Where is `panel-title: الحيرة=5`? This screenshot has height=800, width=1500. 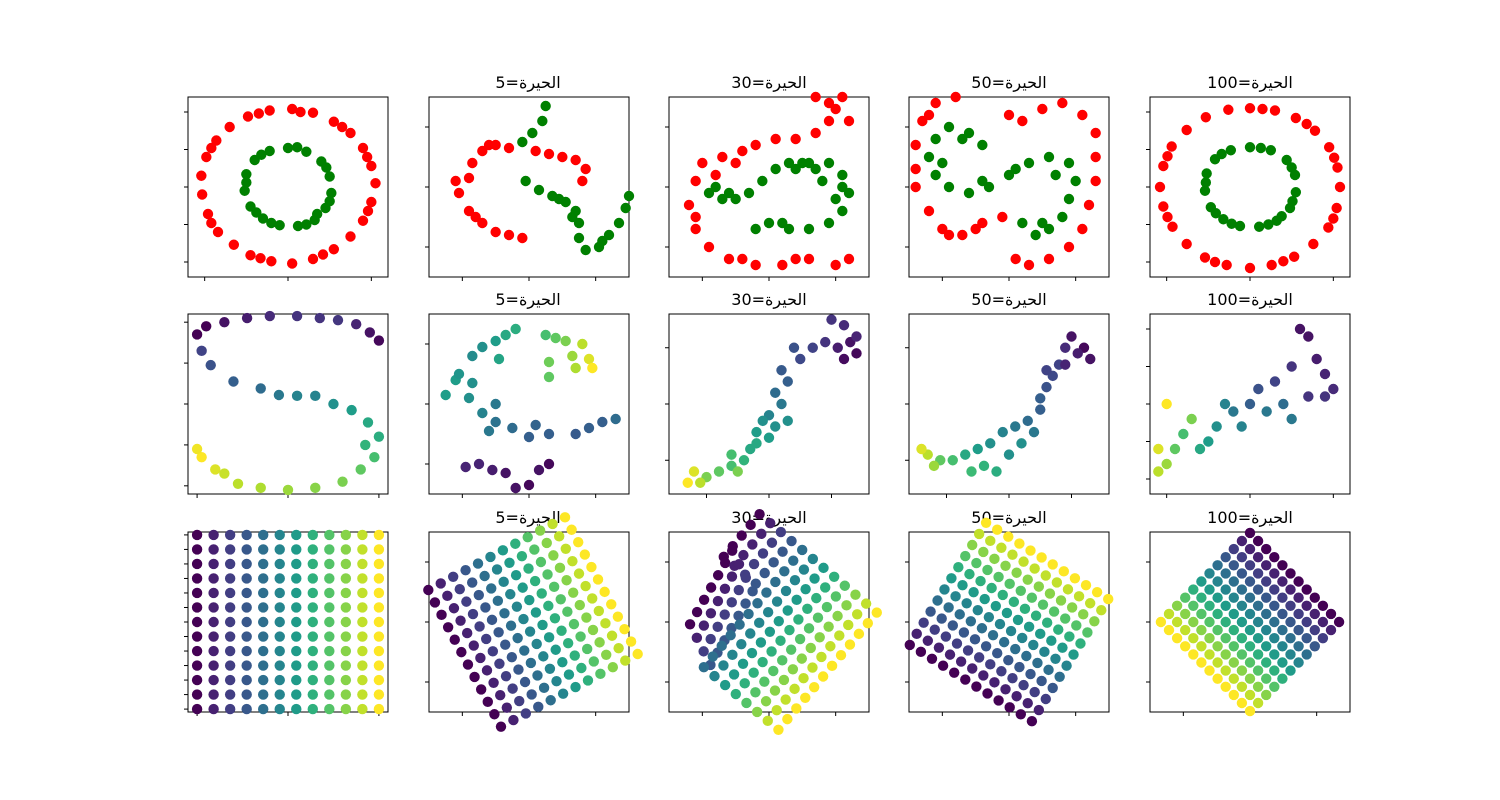
panel-title: الحيرة=5 is located at coordinates (527, 83).